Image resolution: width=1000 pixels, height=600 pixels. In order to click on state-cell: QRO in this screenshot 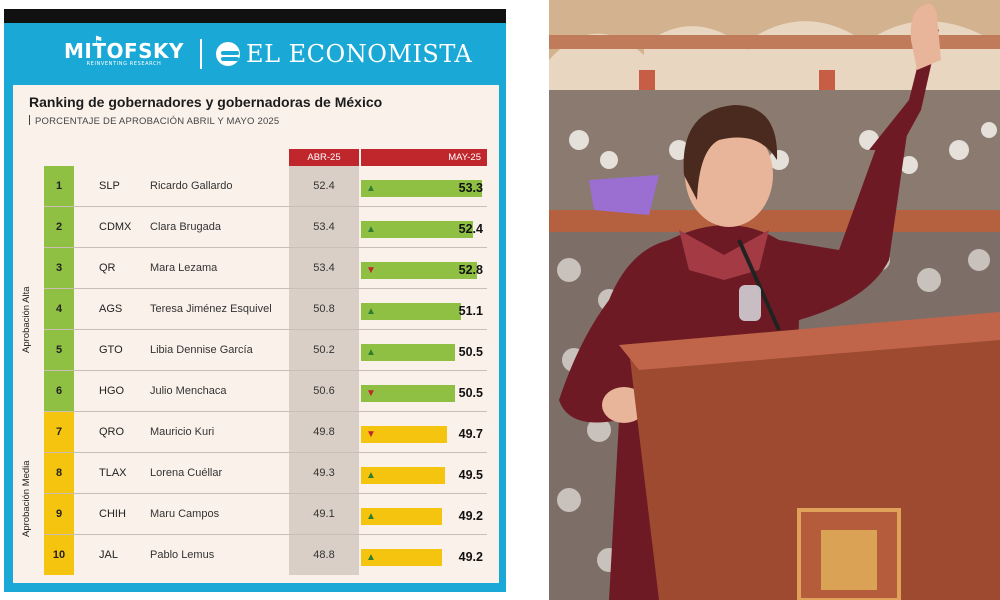, I will do `click(112, 432)`.